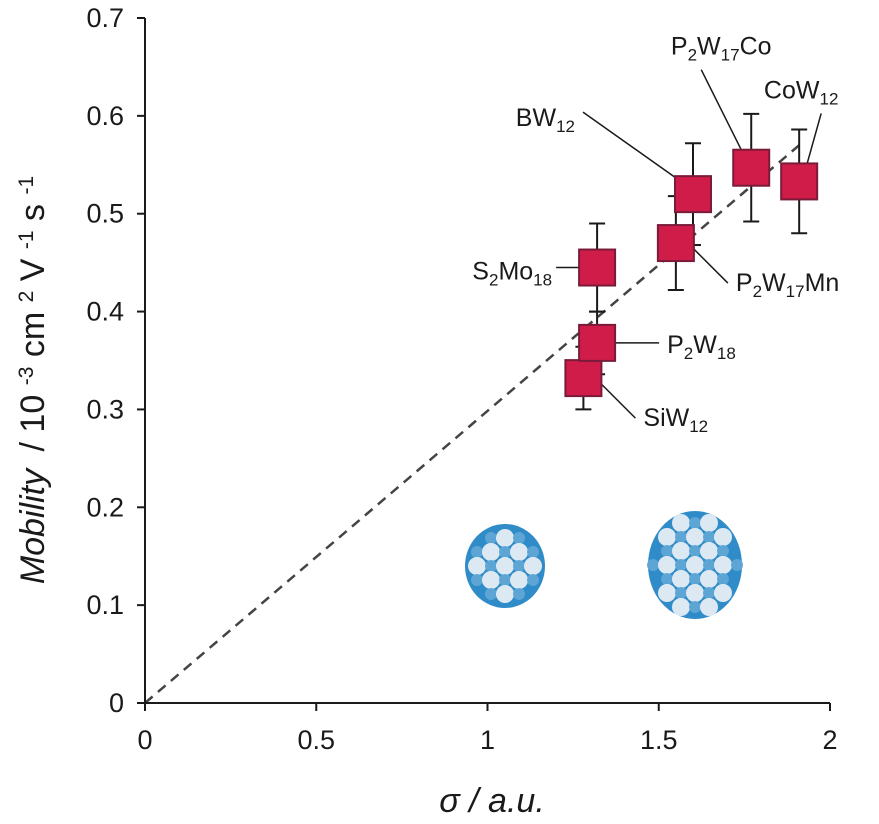 This screenshot has height=824, width=879. I want to click on y-axis-title: Mobility / 10 -3 cm 2 V -1 s -1, so click(33, 380).